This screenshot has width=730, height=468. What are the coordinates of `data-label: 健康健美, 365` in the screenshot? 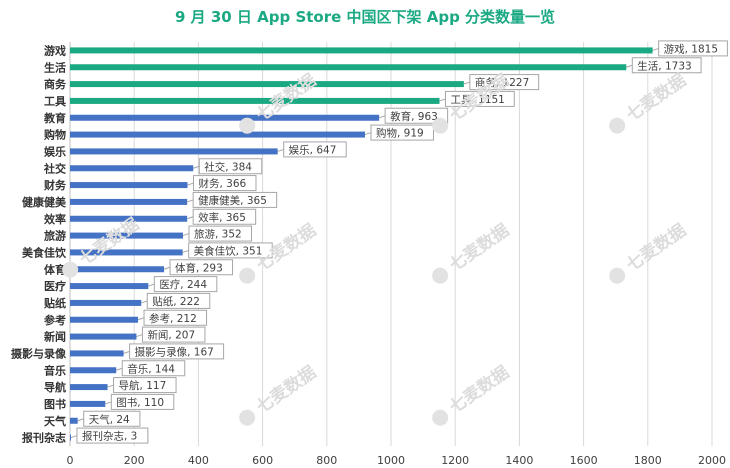 It's located at (232, 199).